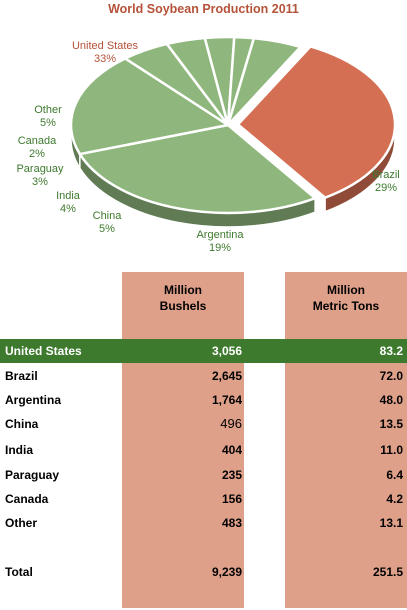 The width and height of the screenshot is (407, 610). I want to click on metric-tons-header-line-1: Million, so click(346, 290).